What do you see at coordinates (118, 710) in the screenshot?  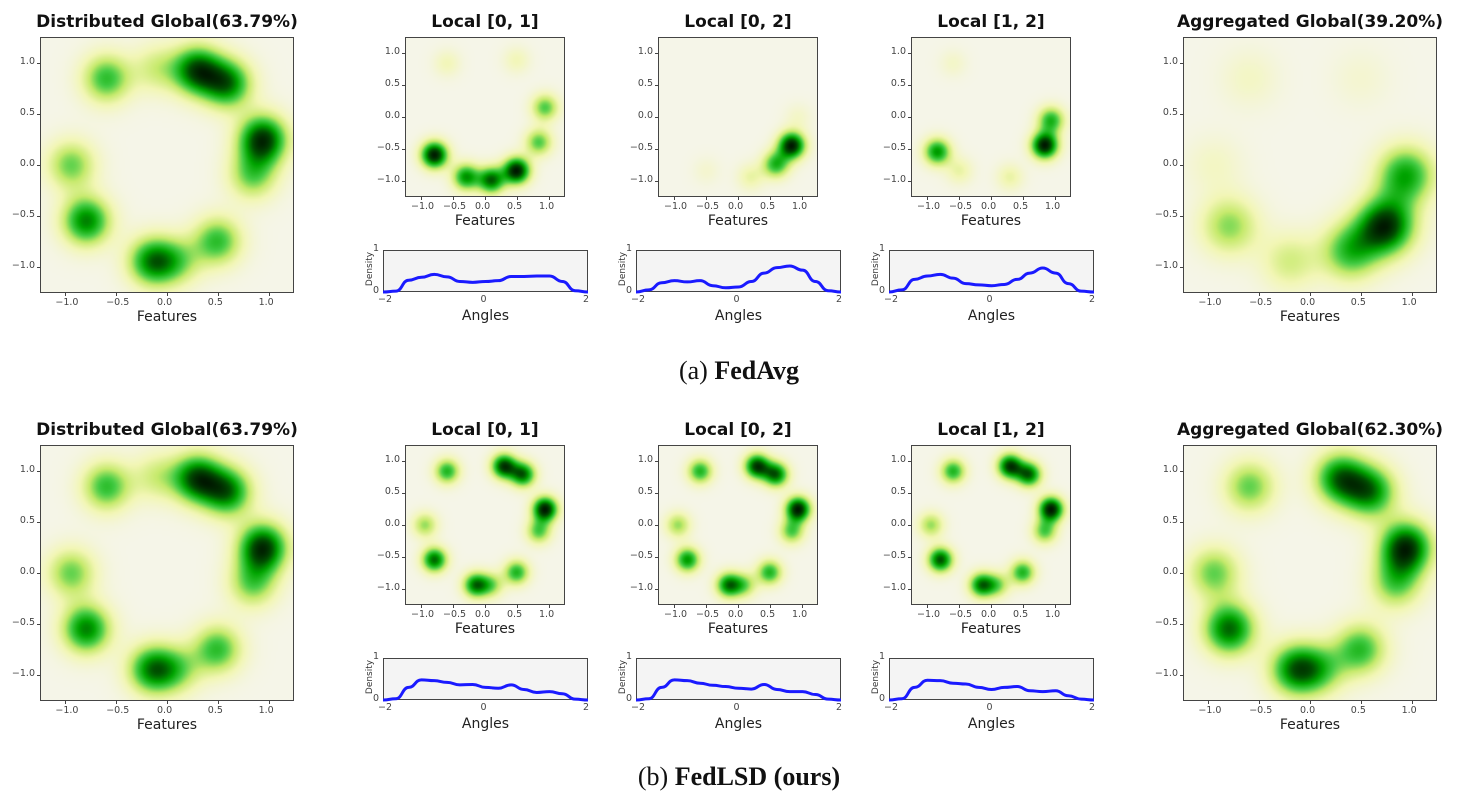 I see `row1-panel0-xtick-label: −0.5` at bounding box center [118, 710].